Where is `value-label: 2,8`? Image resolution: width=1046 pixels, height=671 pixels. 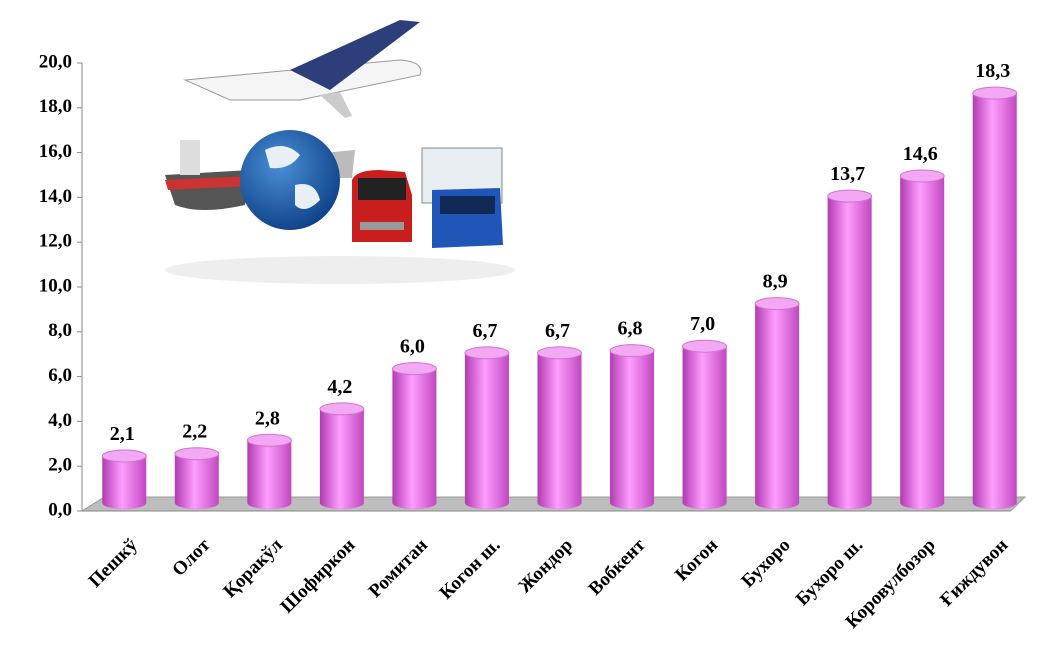 value-label: 2,8 is located at coordinates (267, 418).